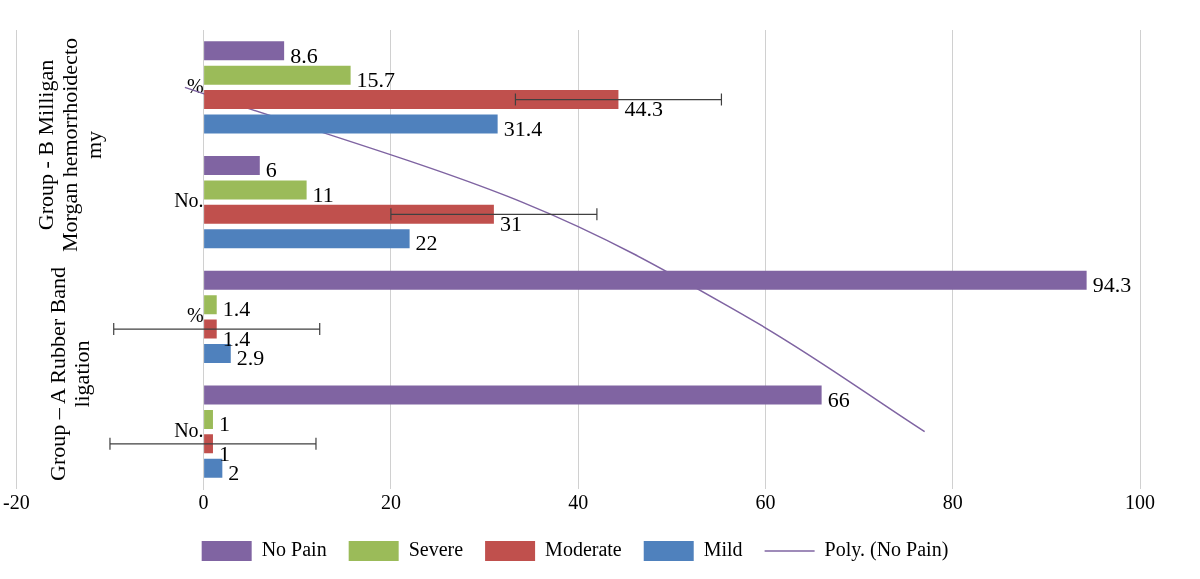 The image size is (1200, 579). What do you see at coordinates (523, 128) in the screenshot?
I see `data-label: 31.4` at bounding box center [523, 128].